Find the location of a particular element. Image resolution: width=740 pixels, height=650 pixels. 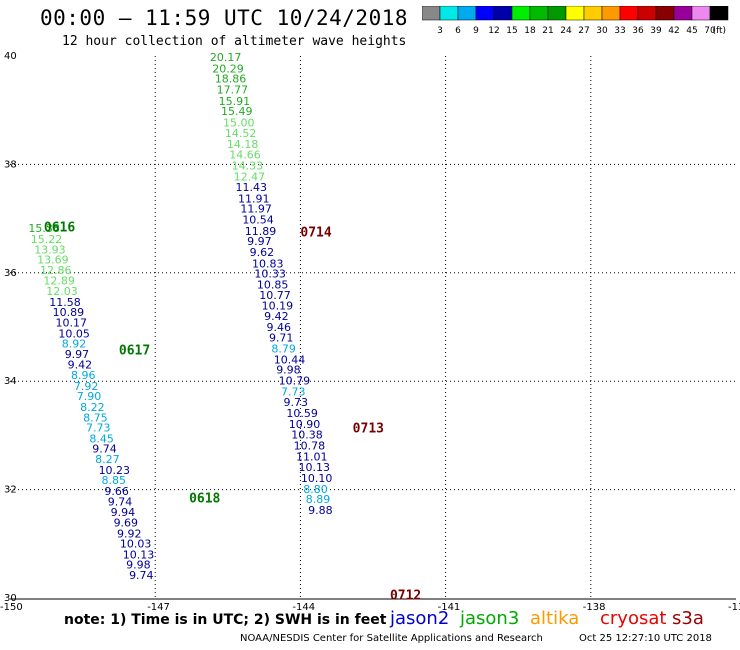

legend-label: 6 is located at coordinates (458, 31).